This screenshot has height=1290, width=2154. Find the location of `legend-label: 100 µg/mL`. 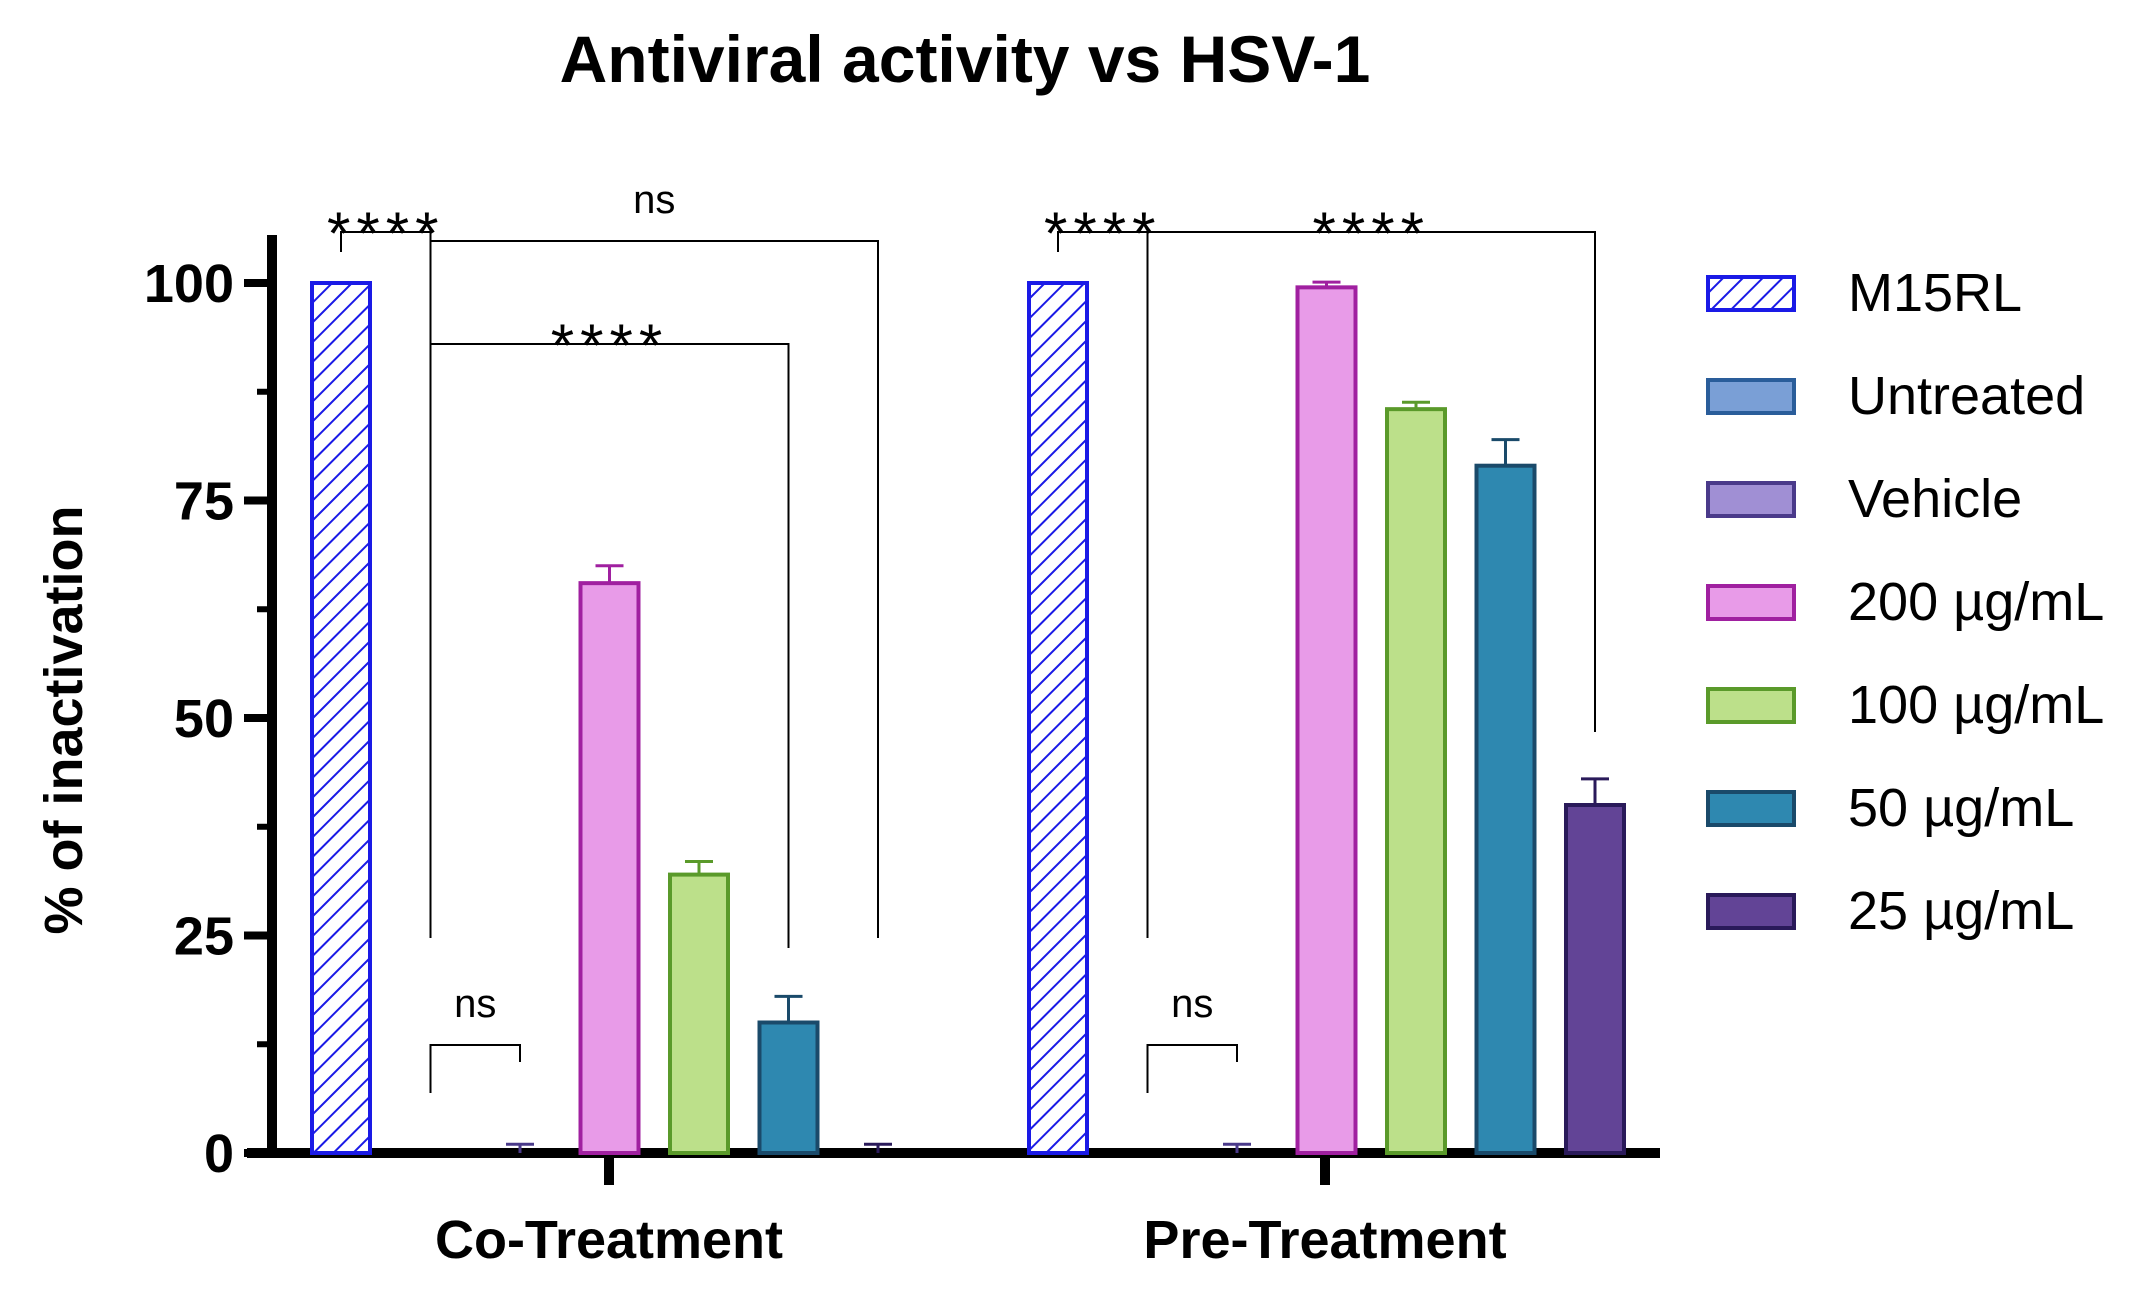

legend-label: 100 µg/mL is located at coordinates (1976, 705).